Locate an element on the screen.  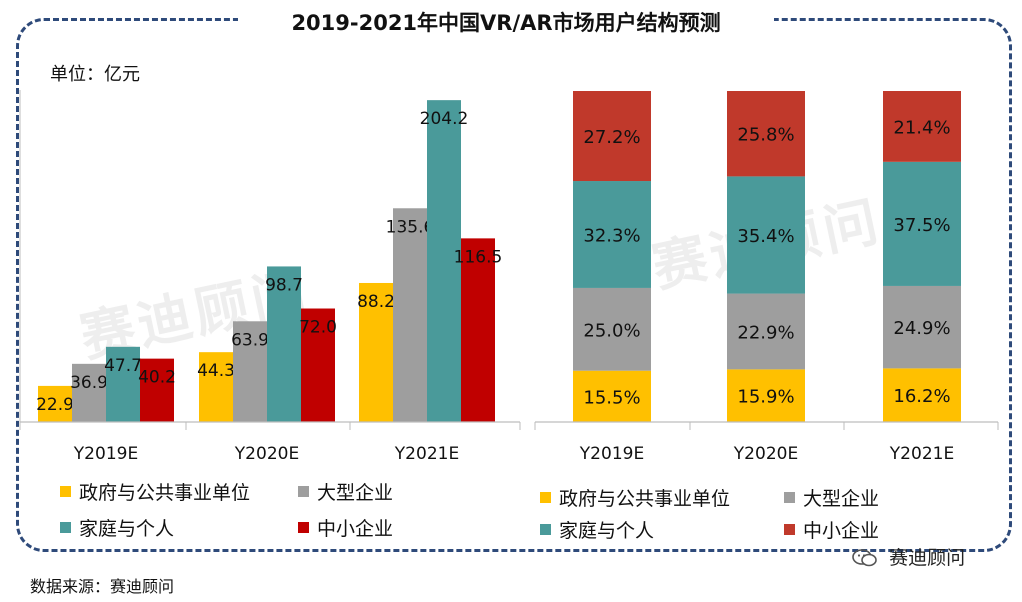
data-label-gov-y2021e: 88.2 is located at coordinates (376, 302).